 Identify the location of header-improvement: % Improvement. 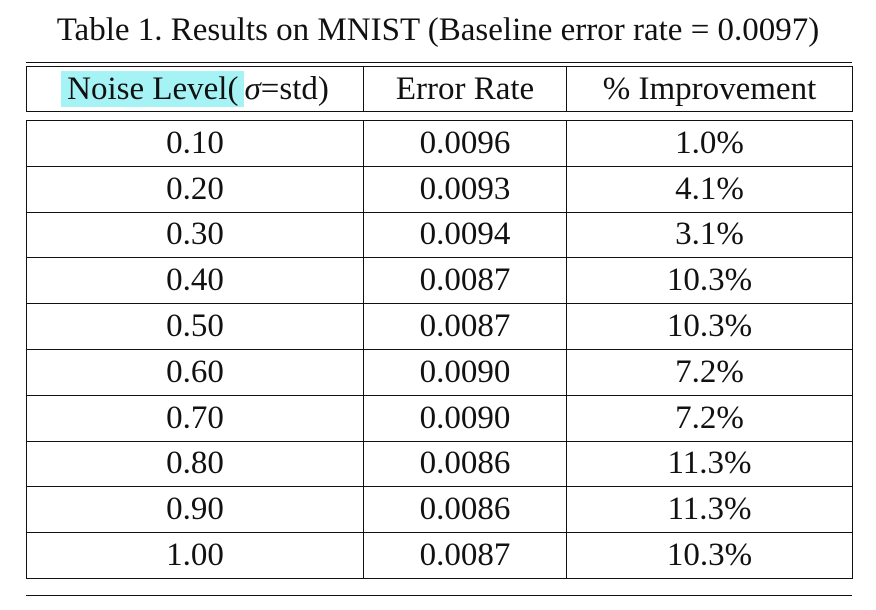
(709, 89).